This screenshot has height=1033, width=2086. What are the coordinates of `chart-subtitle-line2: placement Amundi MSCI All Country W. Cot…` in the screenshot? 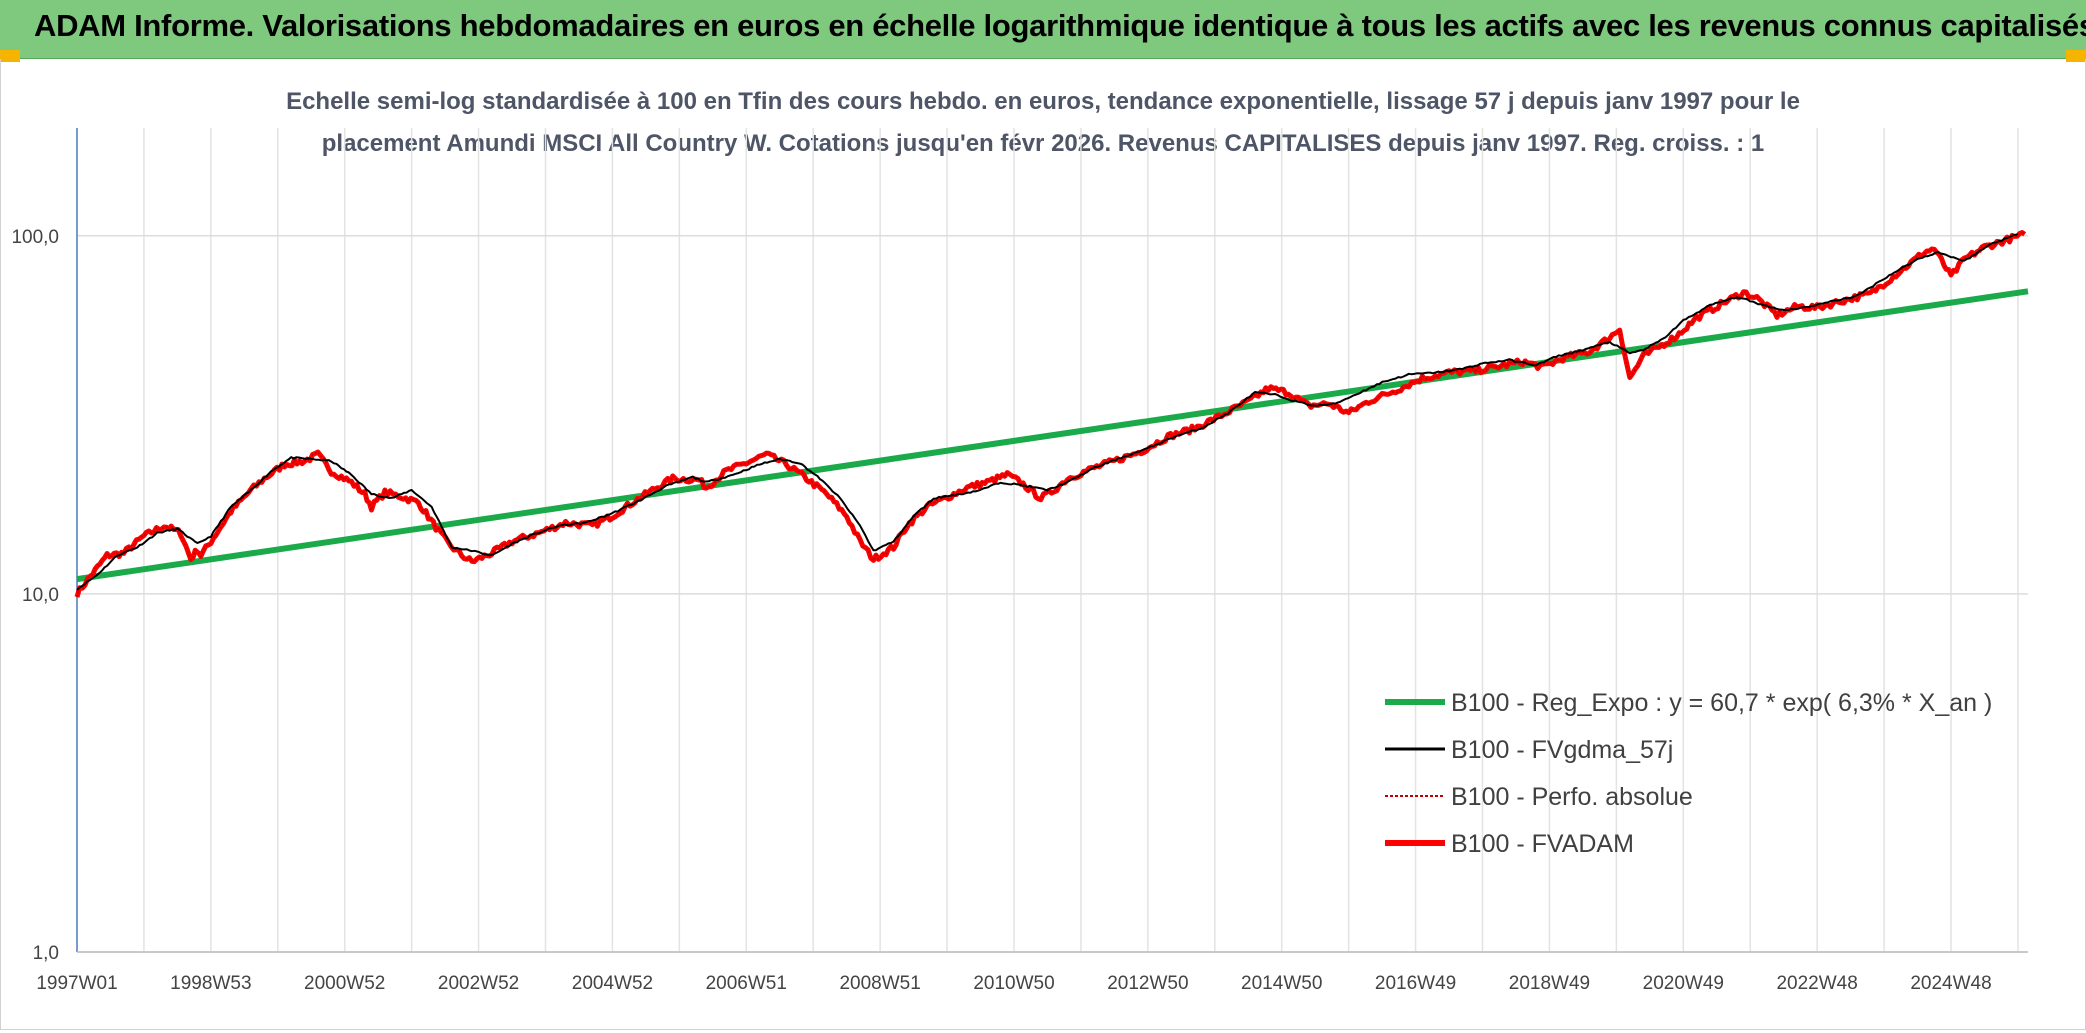 It's located at (1043, 143).